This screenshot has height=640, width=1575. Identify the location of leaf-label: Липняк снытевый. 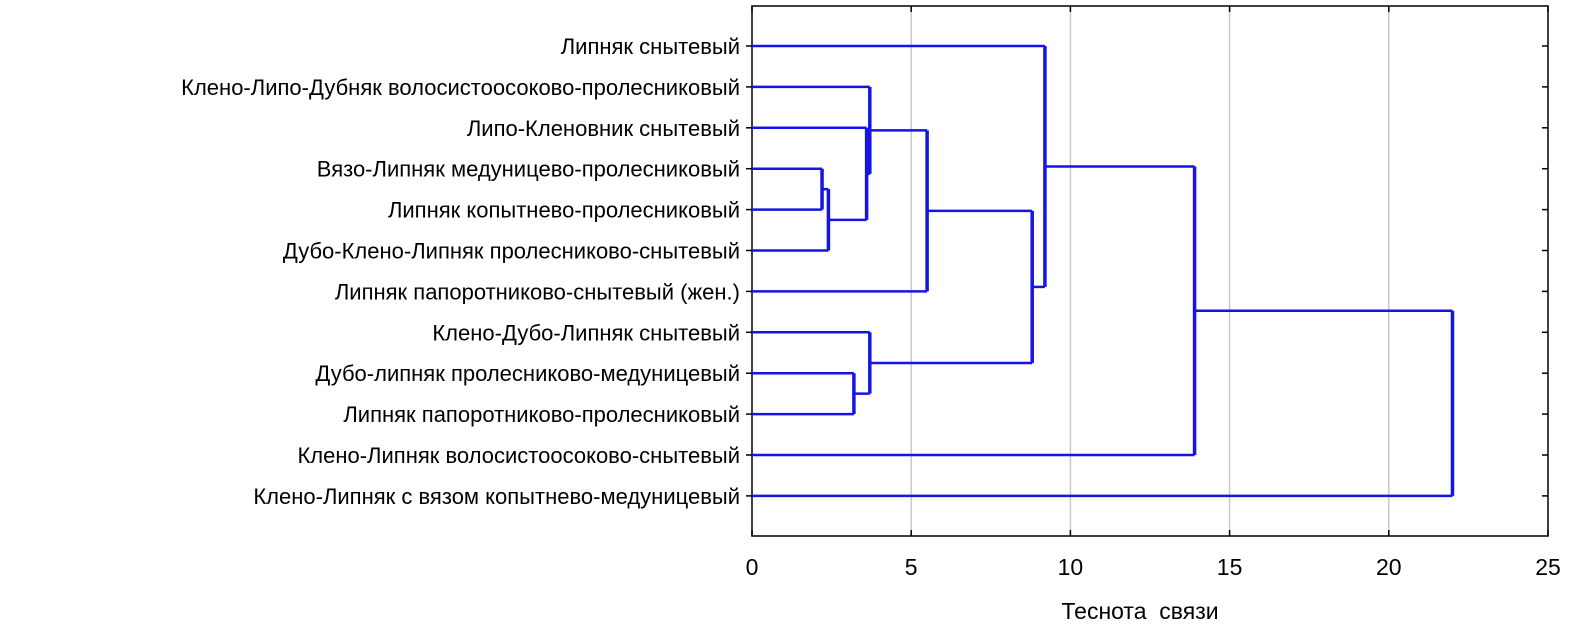
(650, 46).